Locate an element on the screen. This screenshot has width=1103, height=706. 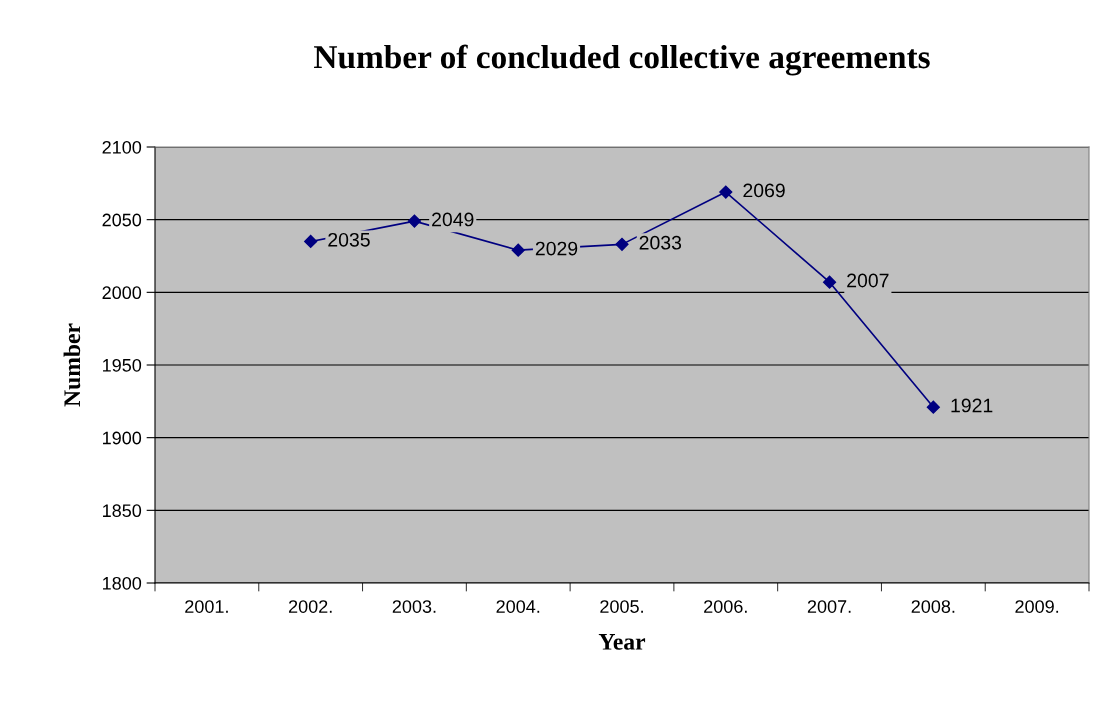
data-label: 1921 is located at coordinates (972, 405).